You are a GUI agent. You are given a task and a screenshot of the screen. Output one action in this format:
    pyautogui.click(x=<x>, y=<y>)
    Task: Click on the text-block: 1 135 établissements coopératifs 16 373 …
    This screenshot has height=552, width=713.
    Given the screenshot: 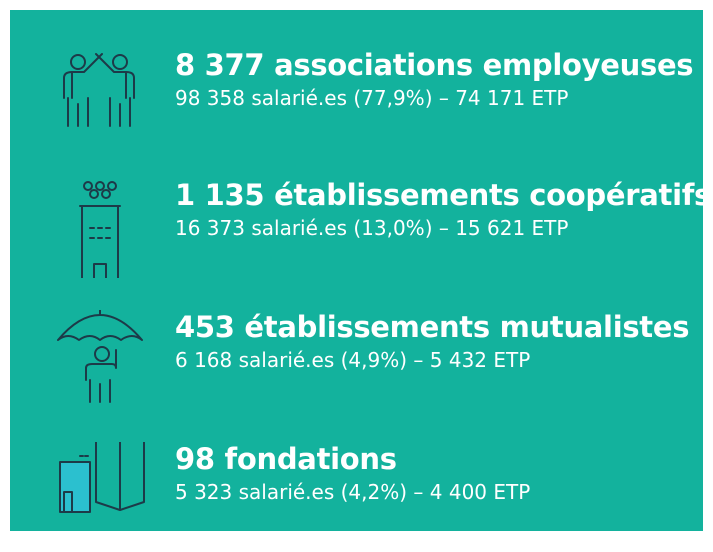 What is the action you would take?
    pyautogui.click(x=443, y=209)
    